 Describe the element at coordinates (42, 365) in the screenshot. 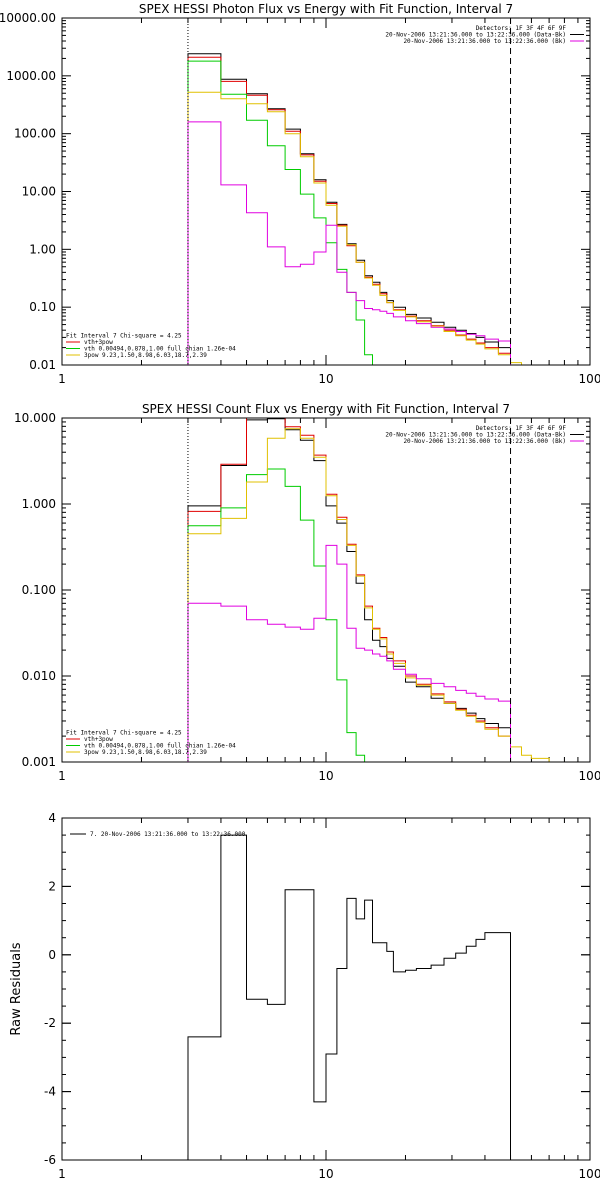

I see `y-tick-label: 0.01` at that location.